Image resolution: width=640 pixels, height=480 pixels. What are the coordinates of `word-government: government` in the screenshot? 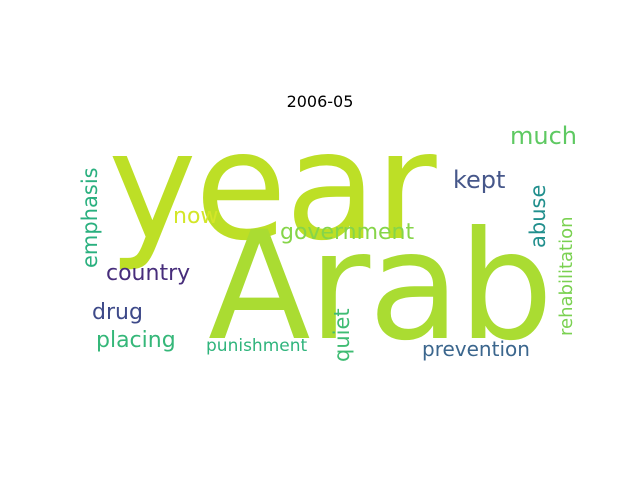 It's located at (347, 232).